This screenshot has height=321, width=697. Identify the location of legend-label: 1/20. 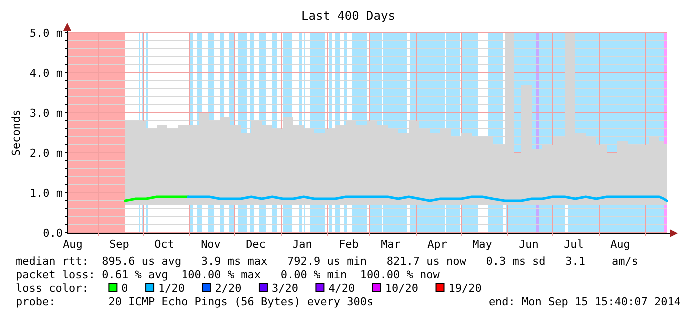
(172, 288).